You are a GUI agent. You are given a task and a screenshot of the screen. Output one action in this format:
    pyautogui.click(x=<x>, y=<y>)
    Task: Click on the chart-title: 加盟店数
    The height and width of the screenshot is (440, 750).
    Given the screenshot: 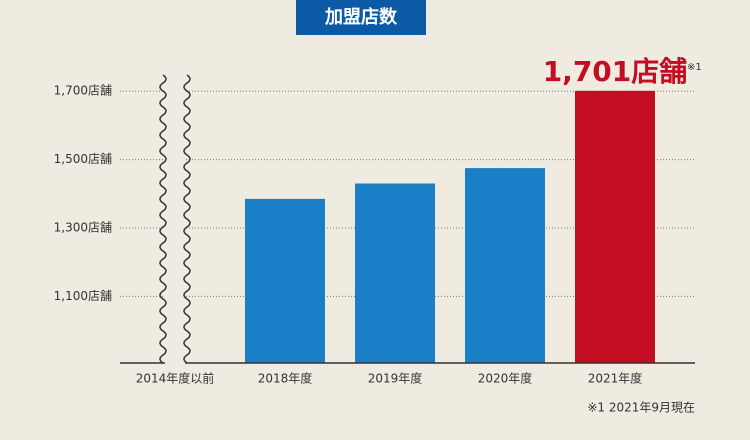 What is the action you would take?
    pyautogui.click(x=361, y=17)
    